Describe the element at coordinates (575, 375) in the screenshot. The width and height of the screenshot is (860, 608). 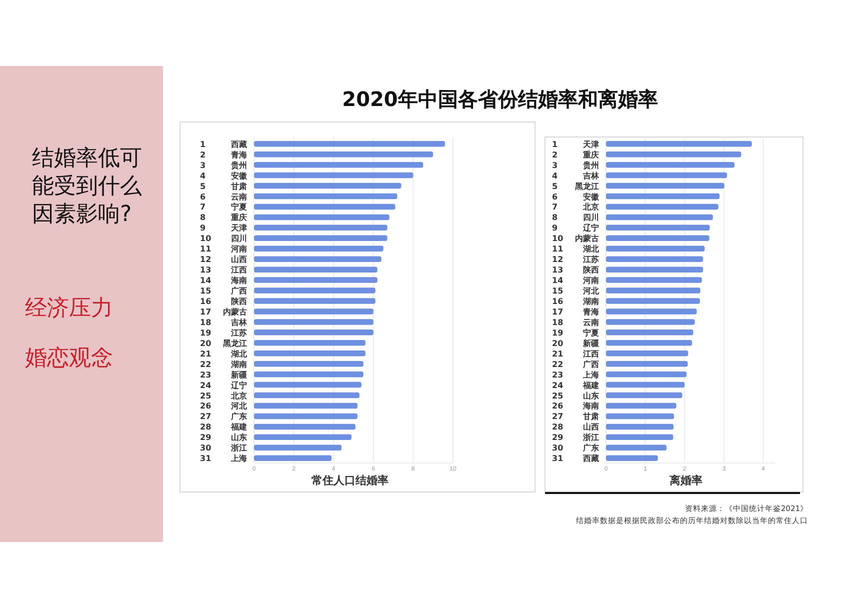
I see `category-label: 23 上海` at that location.